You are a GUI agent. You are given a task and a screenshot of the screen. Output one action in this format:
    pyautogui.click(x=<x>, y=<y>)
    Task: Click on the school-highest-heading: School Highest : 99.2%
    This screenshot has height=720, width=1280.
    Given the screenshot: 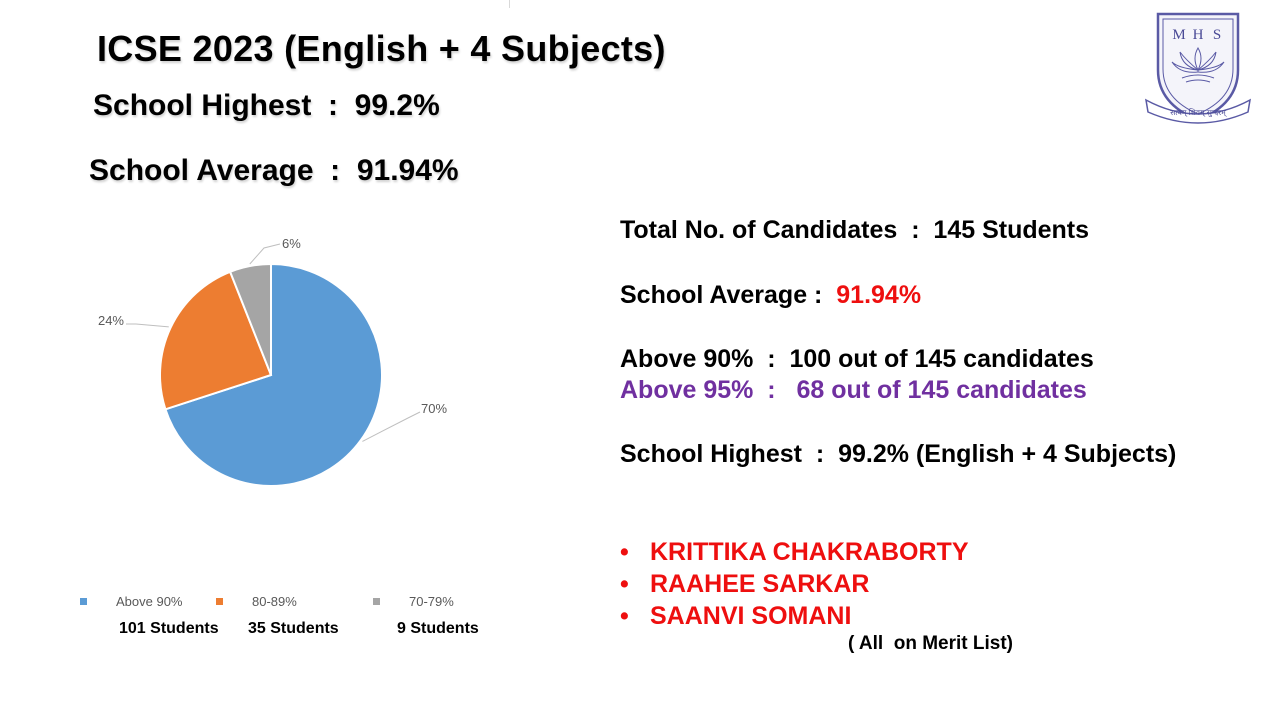 What is the action you would take?
    pyautogui.click(x=266, y=105)
    